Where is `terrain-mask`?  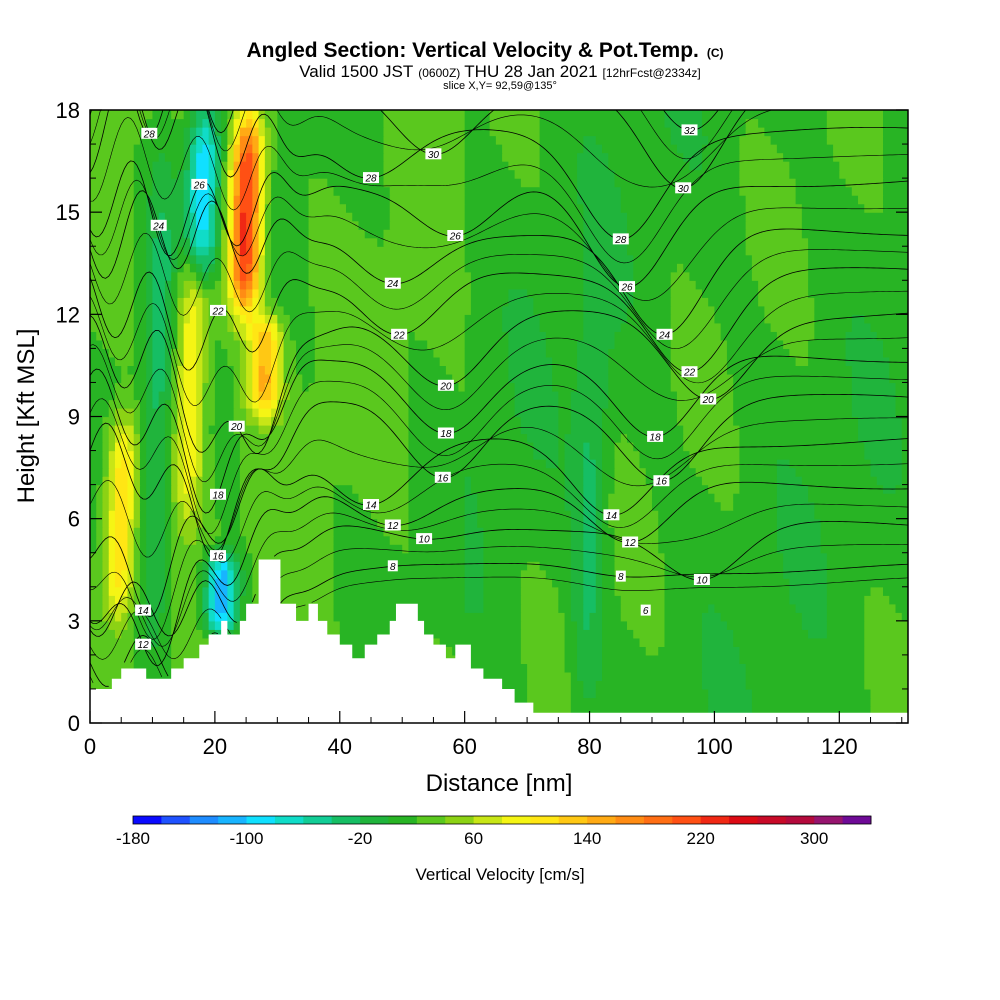 terrain-mask is located at coordinates (499, 641).